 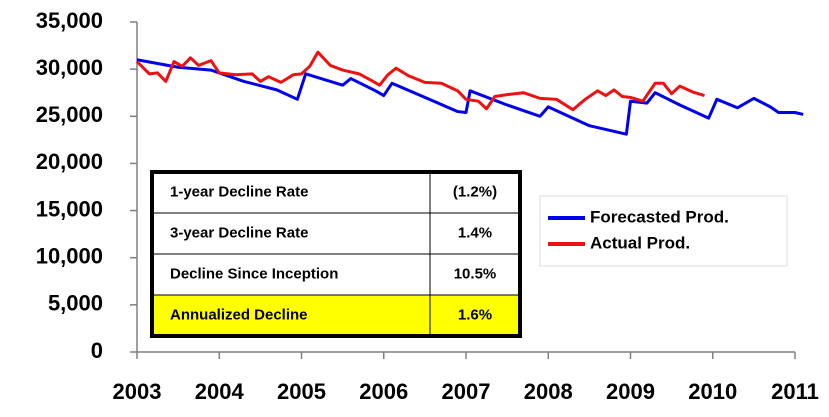 What do you see at coordinates (420, 81) in the screenshot?
I see `data-line` at bounding box center [420, 81].